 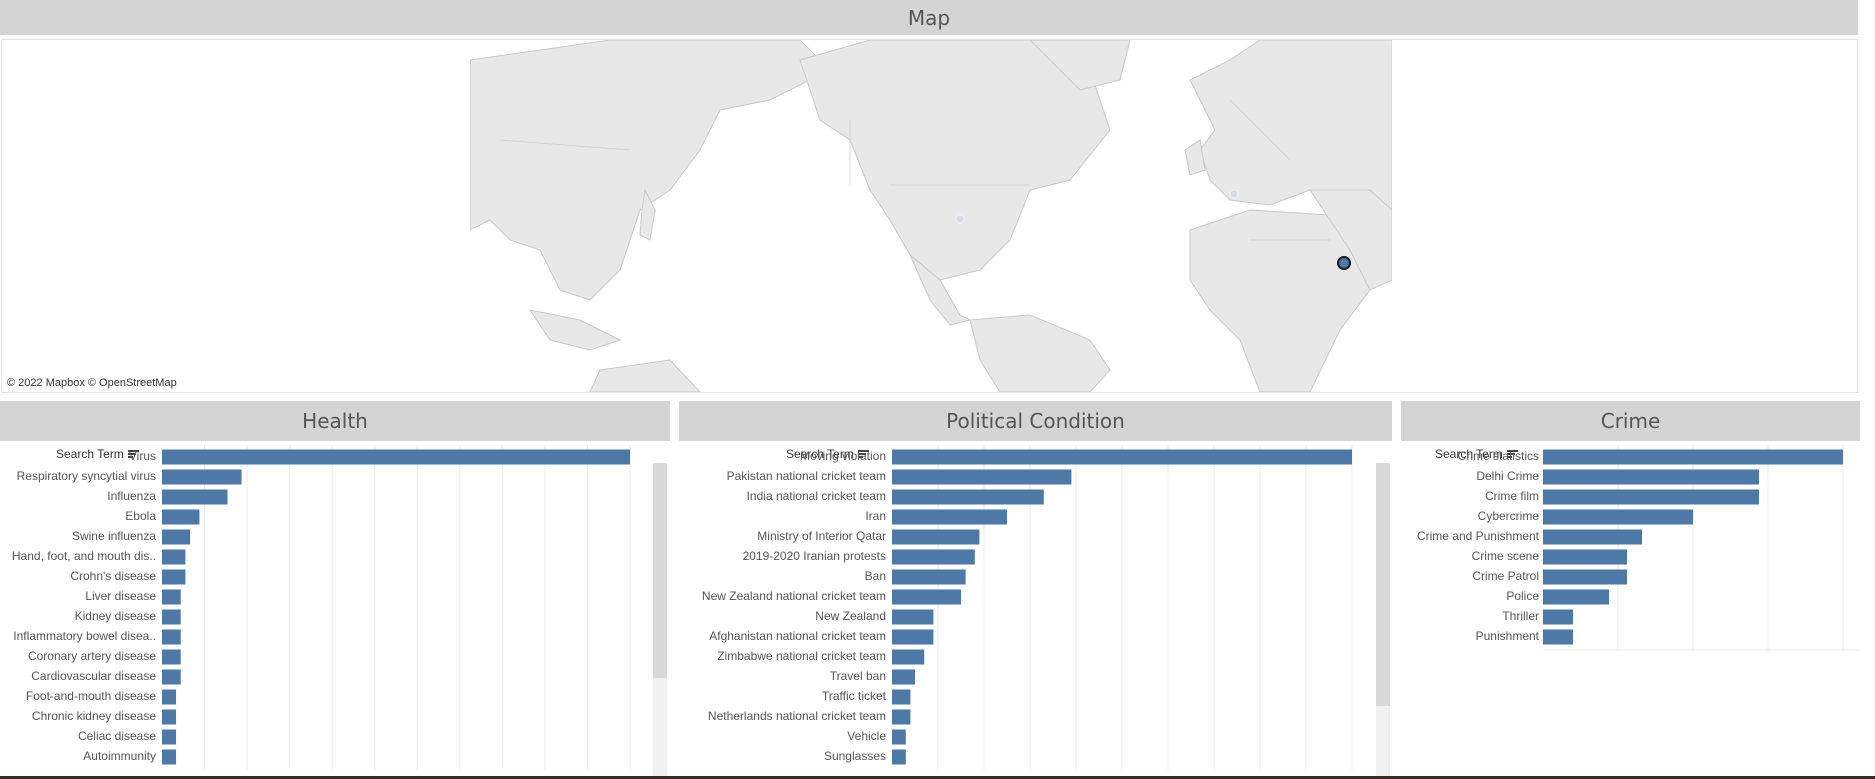 What do you see at coordinates (855, 756) in the screenshot?
I see `category-label: Sunglasses` at bounding box center [855, 756].